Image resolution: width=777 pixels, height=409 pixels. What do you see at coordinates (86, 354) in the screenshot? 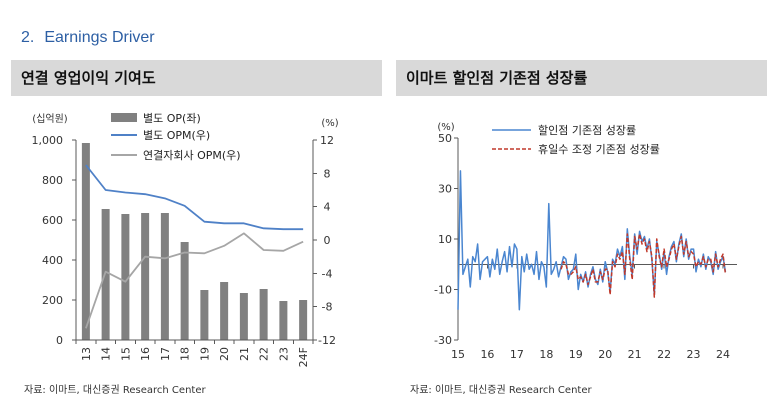
I see `x-tick-label: 13` at bounding box center [86, 354].